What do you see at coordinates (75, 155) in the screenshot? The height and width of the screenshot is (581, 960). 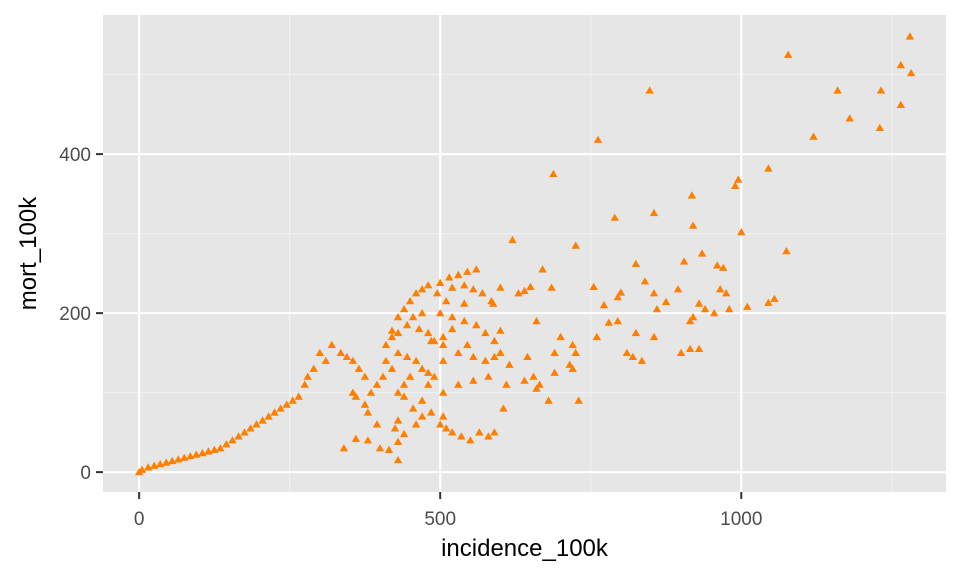 I see `y-tick-label: 400` at bounding box center [75, 155].